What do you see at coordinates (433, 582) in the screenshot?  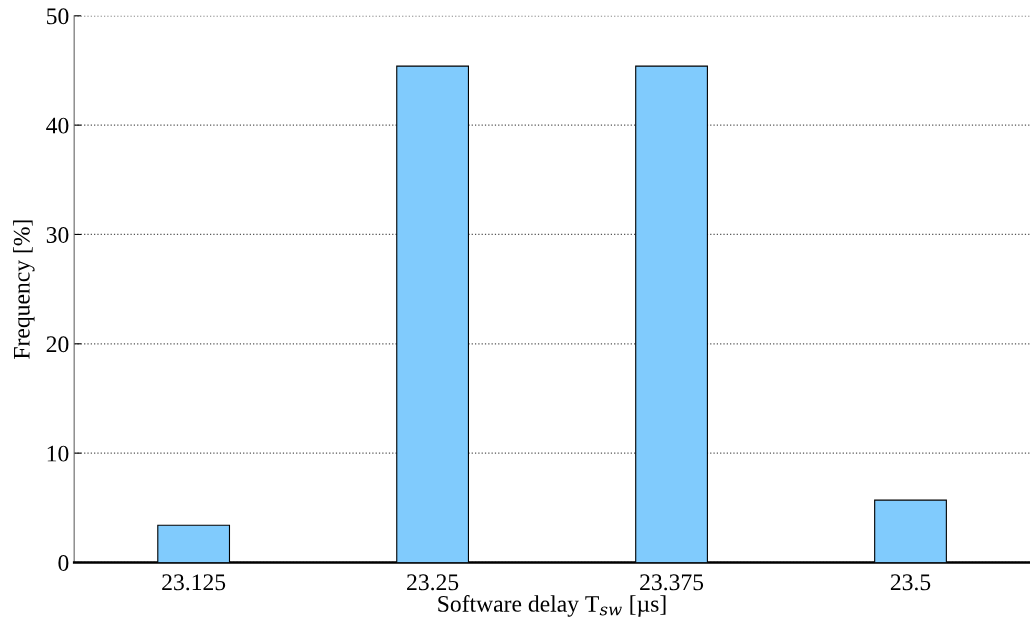 I see `x-tick-label: 23.25` at bounding box center [433, 582].